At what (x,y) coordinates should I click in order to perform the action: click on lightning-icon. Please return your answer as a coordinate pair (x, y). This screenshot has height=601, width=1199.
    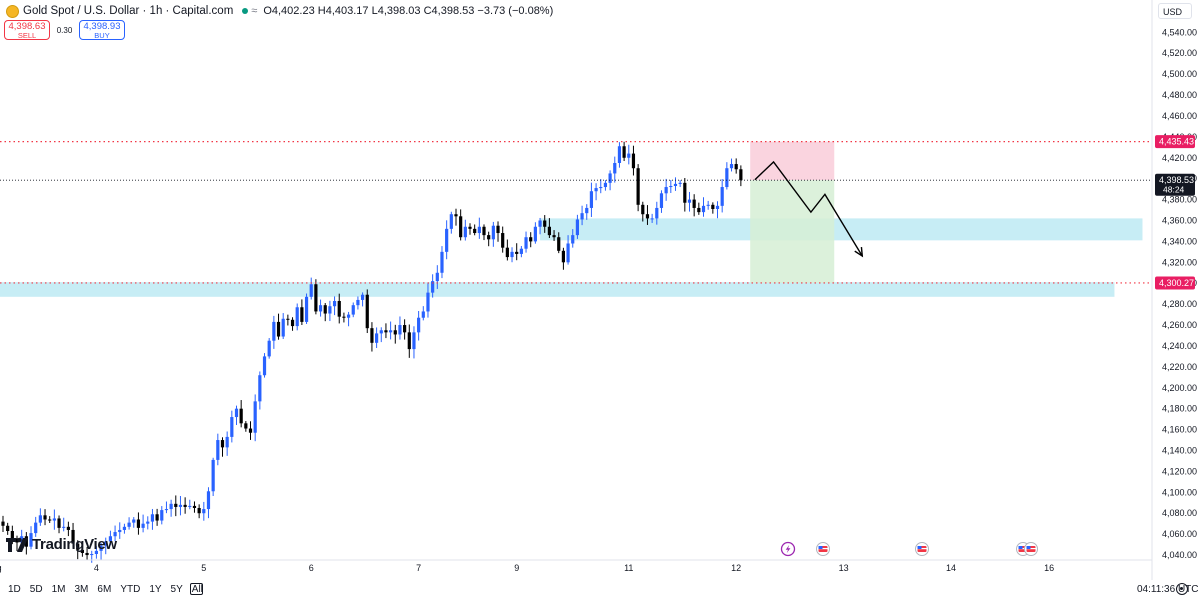
    Looking at the image, I should click on (788, 549).